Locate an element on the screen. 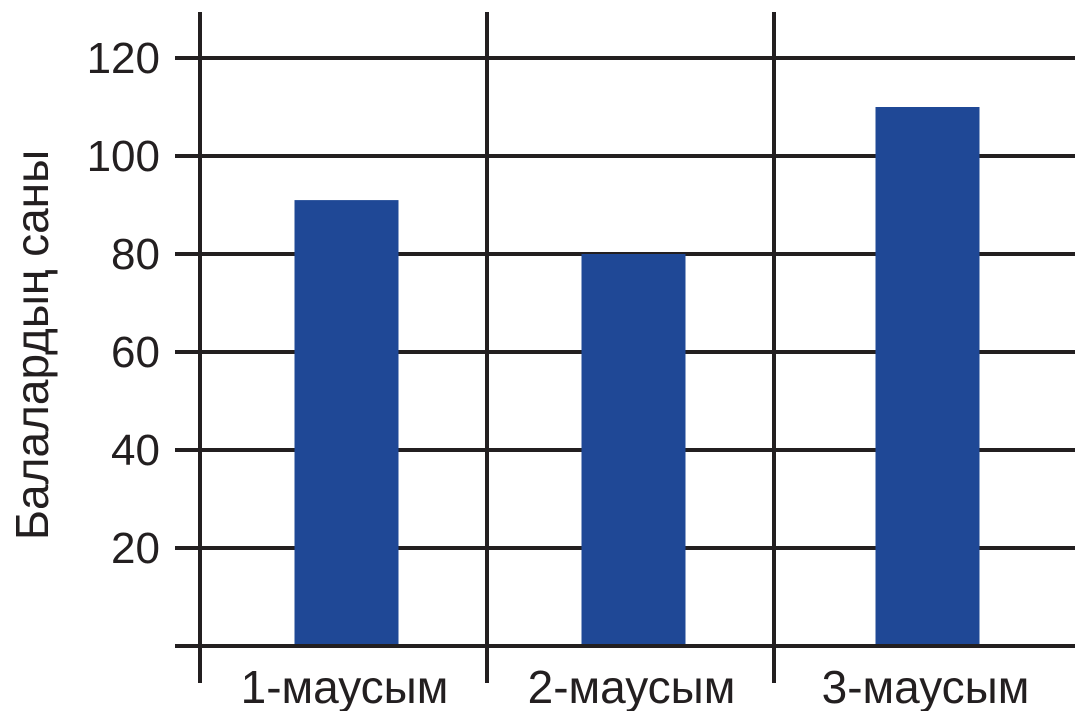 Image resolution: width=1075 pixels, height=711 pixels. y-tick-label: 40 is located at coordinates (135, 450).